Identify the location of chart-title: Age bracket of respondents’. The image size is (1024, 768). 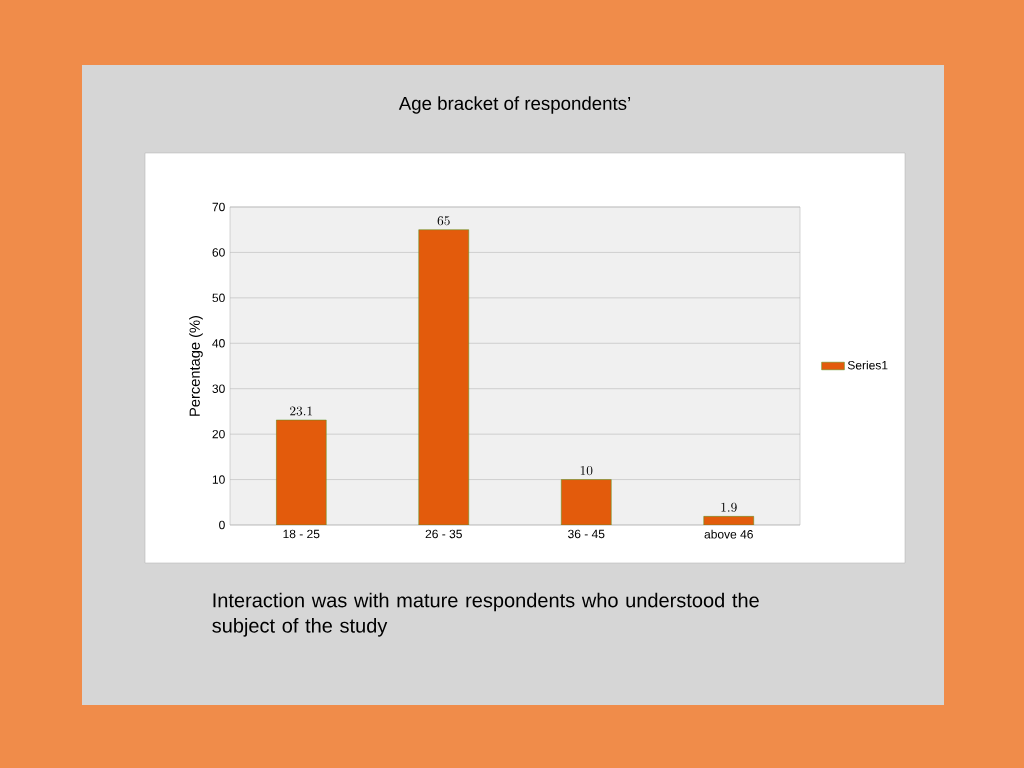
(514, 105).